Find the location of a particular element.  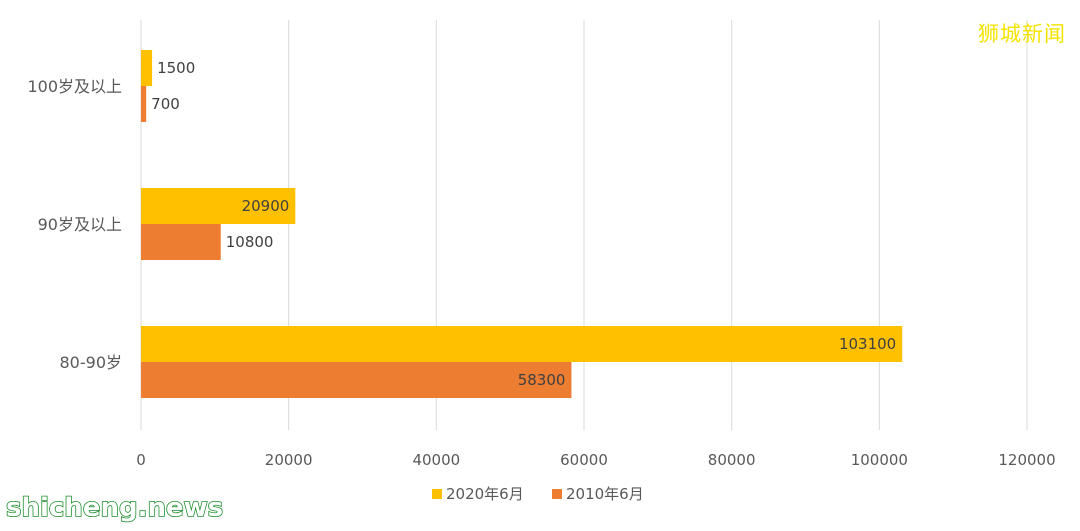

x-tick-label: 20000 is located at coordinates (289, 460).